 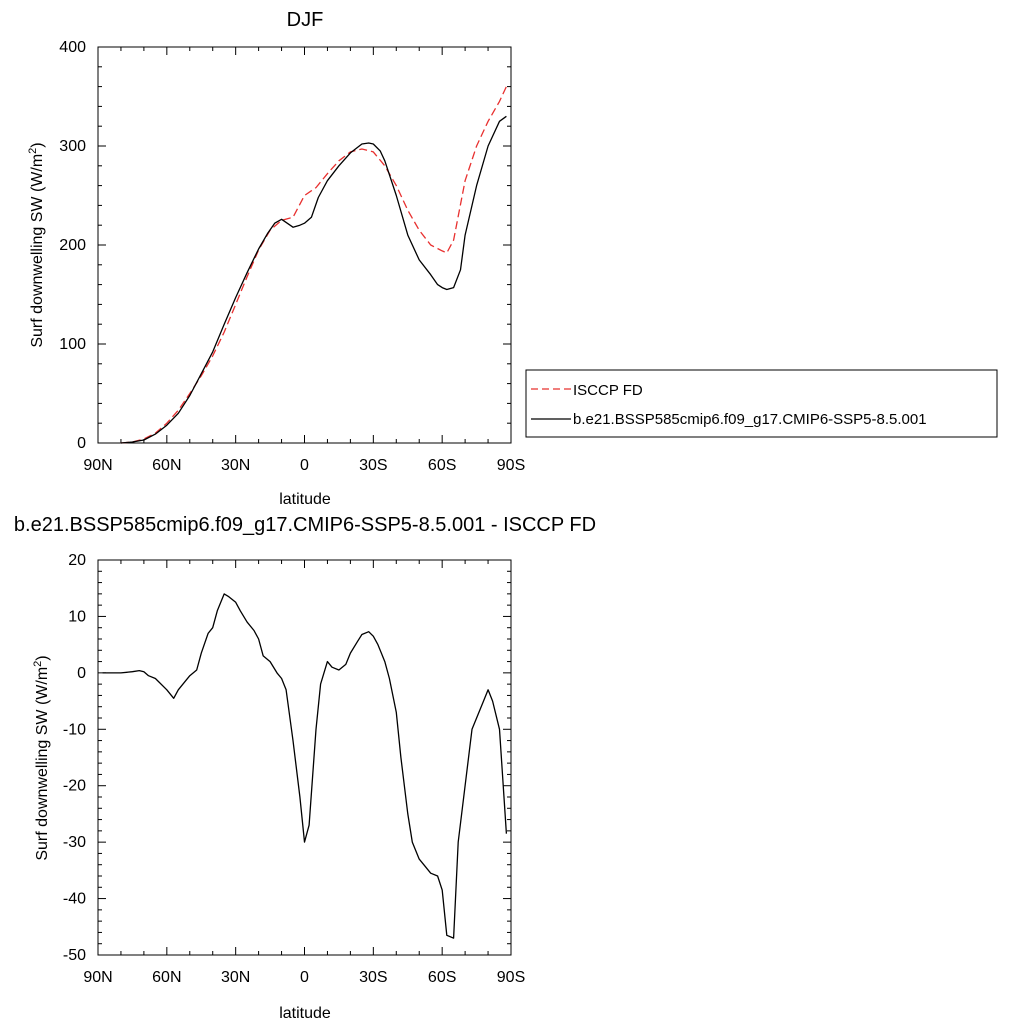 I want to click on panel-bottom-y-tick-label: -40, so click(x=74, y=899).